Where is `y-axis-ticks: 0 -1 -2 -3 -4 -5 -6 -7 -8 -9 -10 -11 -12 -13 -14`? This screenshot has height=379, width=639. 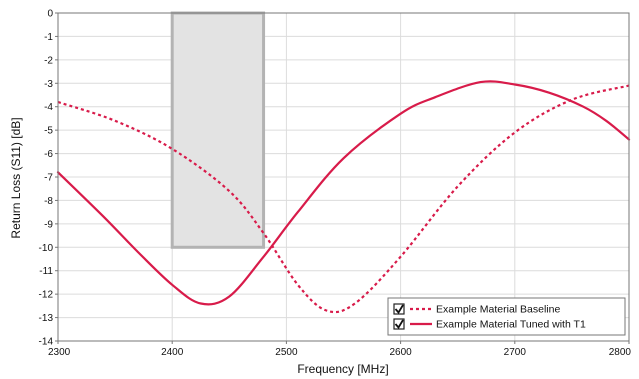
y-axis-ticks: 0 -1 -2 -3 -4 -5 -6 -7 -8 -9 -10 -11 -12 -13 -14 is located at coordinates (48, 178).